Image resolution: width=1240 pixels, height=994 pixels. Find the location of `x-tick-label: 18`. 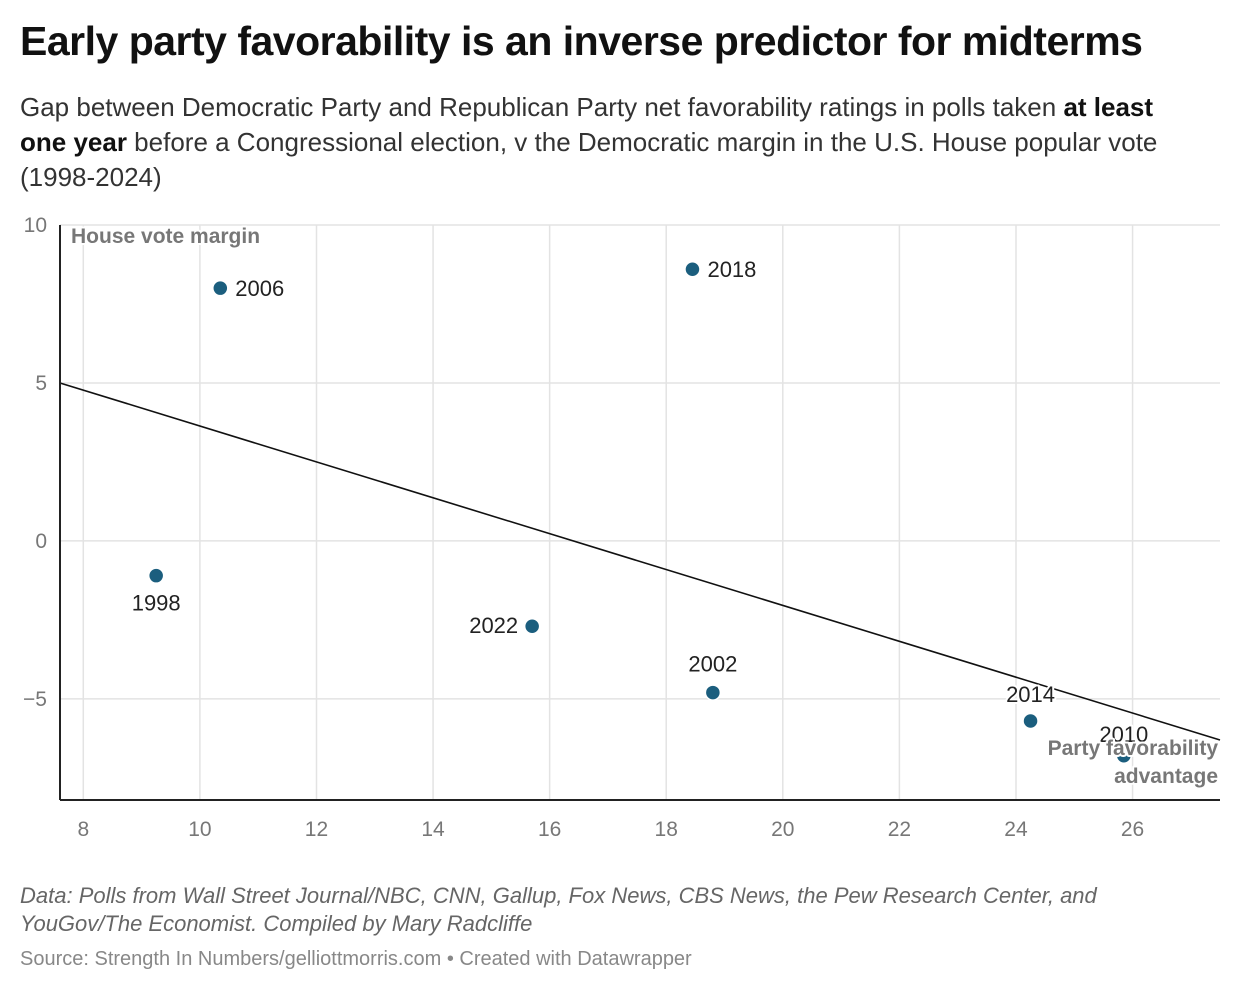

x-tick-label: 18 is located at coordinates (666, 829).